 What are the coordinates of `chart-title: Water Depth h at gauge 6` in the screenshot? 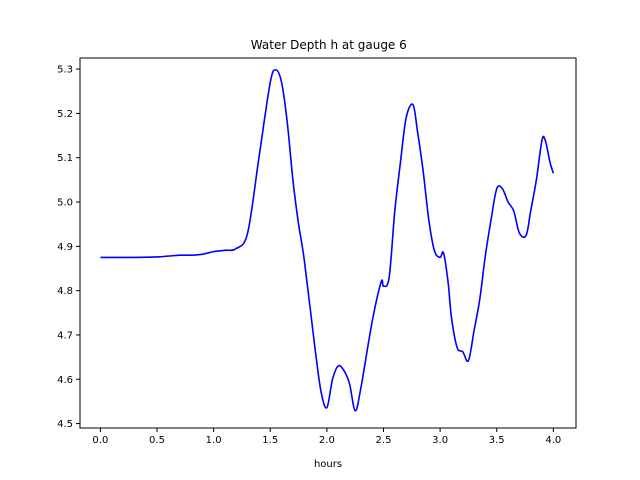 It's located at (329, 45).